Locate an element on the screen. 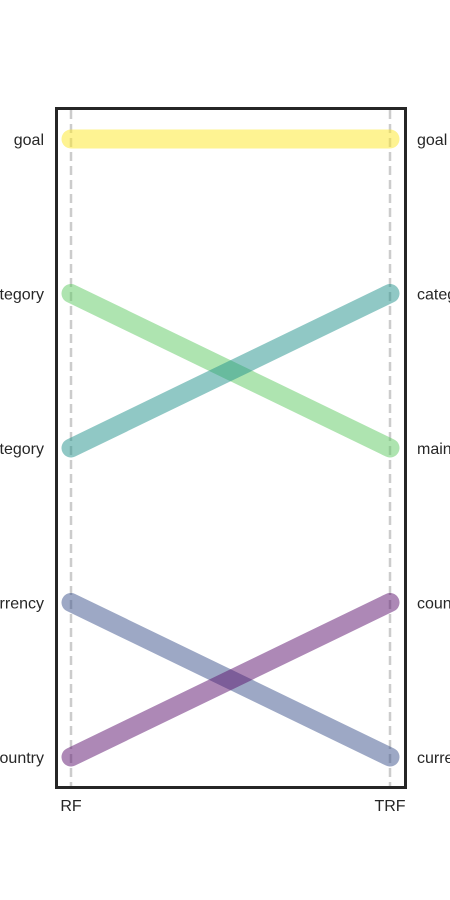 The image size is (450, 900). left-label-country: country is located at coordinates (22, 758).